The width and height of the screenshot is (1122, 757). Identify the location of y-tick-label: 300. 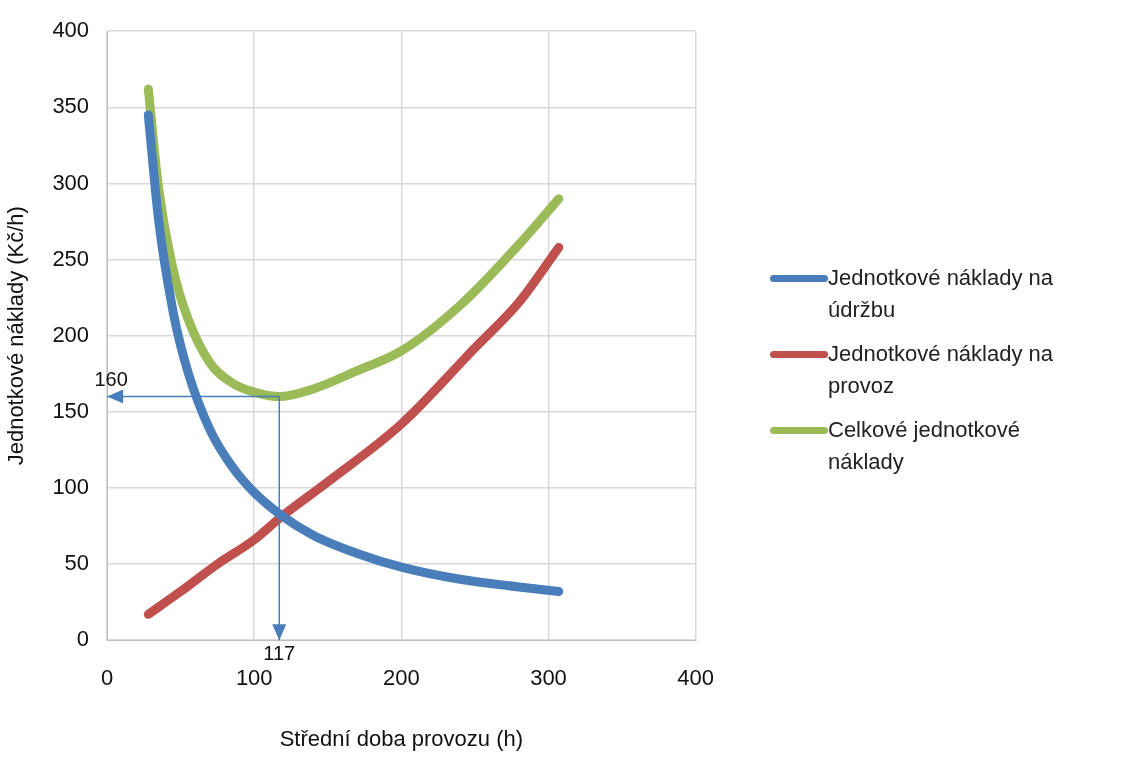
(71, 182).